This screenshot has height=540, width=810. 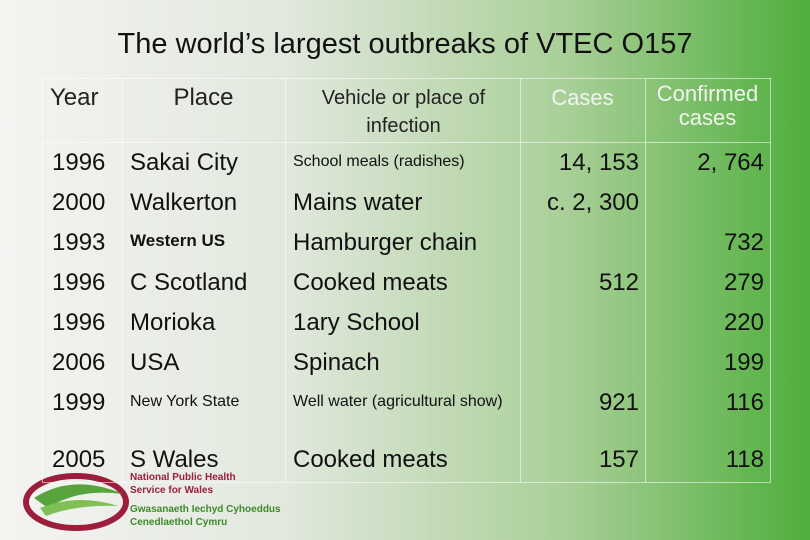 What do you see at coordinates (358, 202) in the screenshot?
I see `table-cell: Mains water` at bounding box center [358, 202].